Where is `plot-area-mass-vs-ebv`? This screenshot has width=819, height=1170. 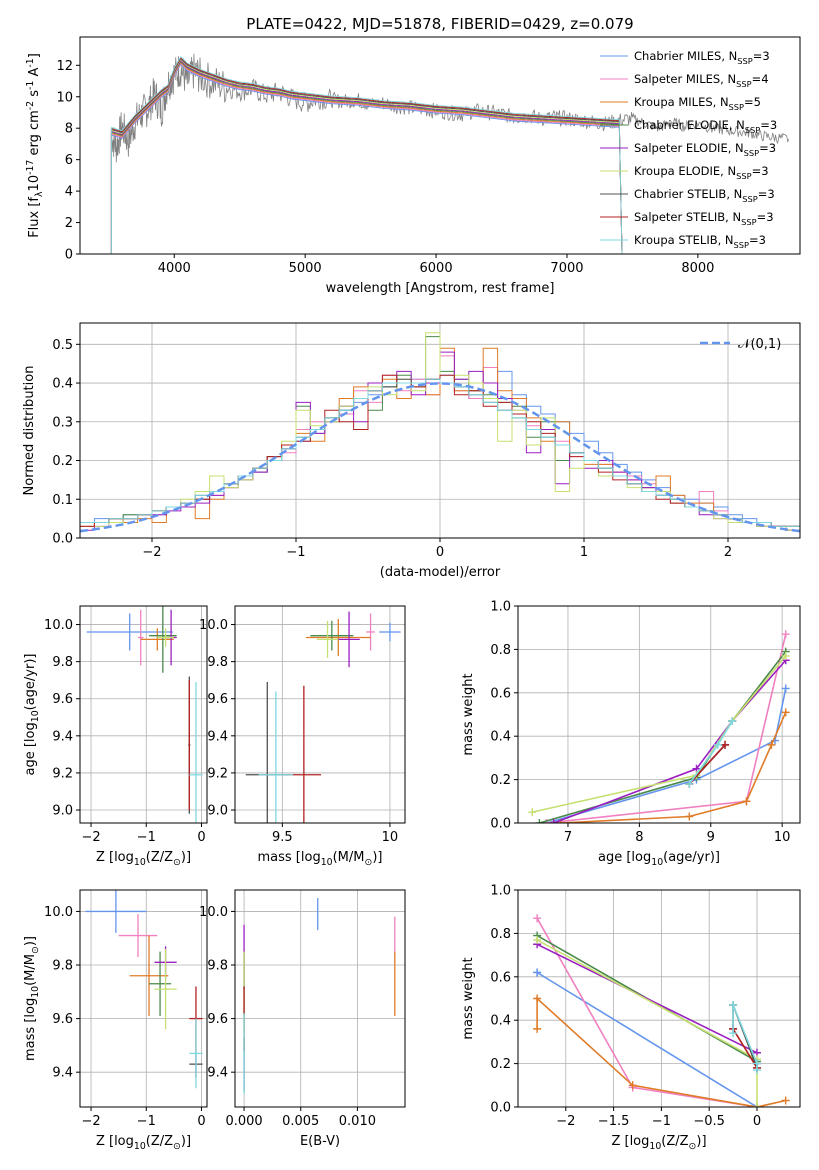 plot-area-mass-vs-ebv is located at coordinates (319, 996).